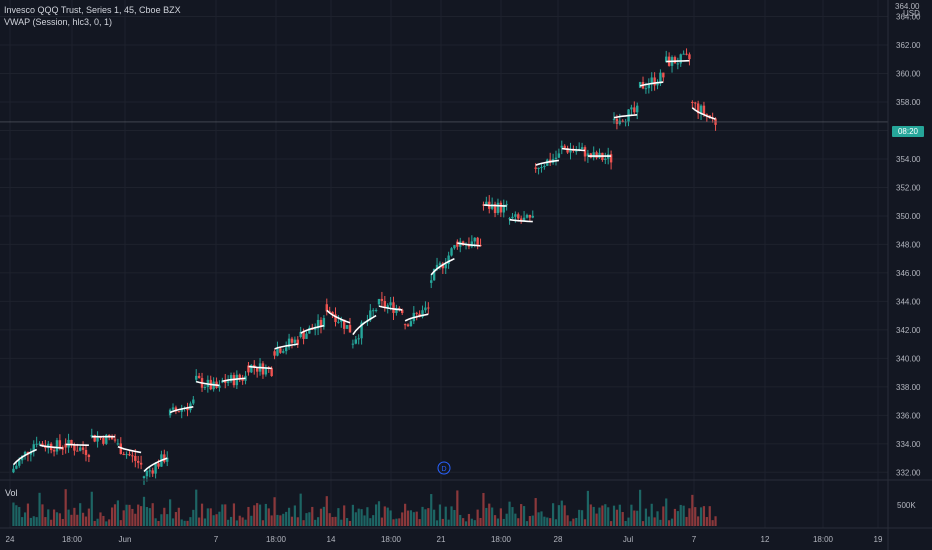 The height and width of the screenshot is (550, 932). Describe the element at coordinates (11, 493) in the screenshot. I see `volume-label: Vol` at that location.